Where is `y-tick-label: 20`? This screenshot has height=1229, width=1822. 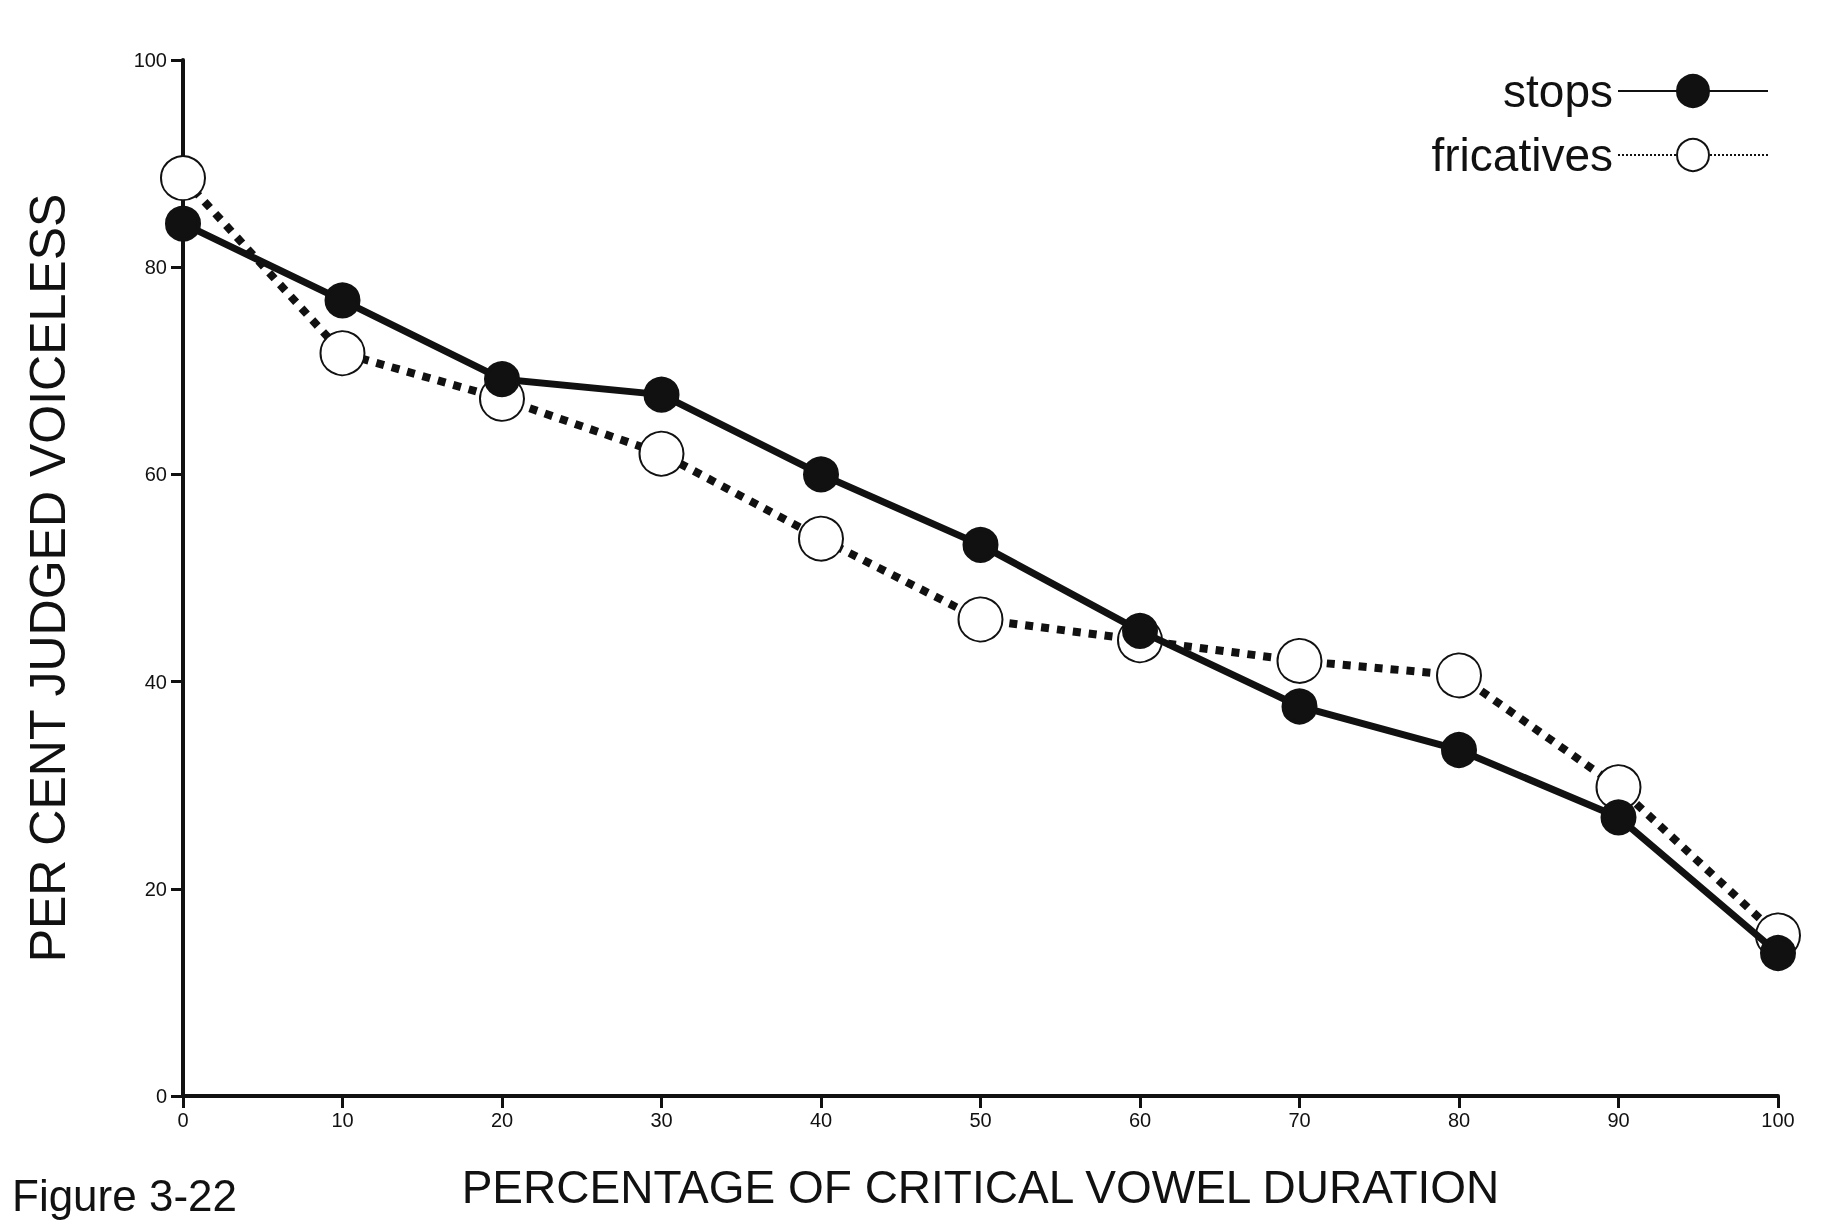 y-tick-label: 20 is located at coordinates (155, 888).